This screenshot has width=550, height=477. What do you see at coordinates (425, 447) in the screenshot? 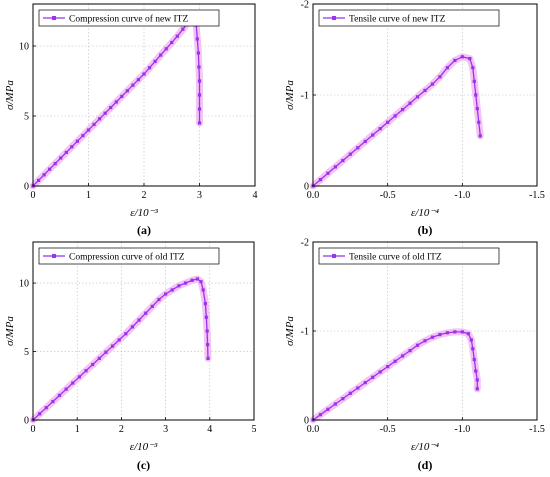
I see `x-axis-label: ε/10⁻⁴` at bounding box center [425, 447].